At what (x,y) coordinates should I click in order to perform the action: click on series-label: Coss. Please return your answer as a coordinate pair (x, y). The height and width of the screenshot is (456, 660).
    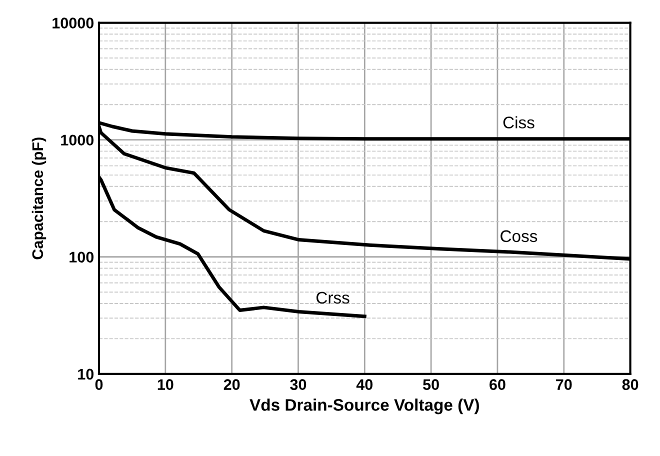
    Looking at the image, I should click on (519, 236).